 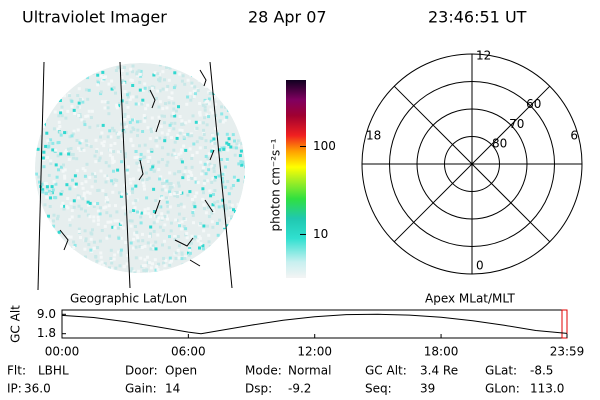 What do you see at coordinates (46, 314) in the screenshot?
I see `y-tick-label: 9.0` at bounding box center [46, 314].